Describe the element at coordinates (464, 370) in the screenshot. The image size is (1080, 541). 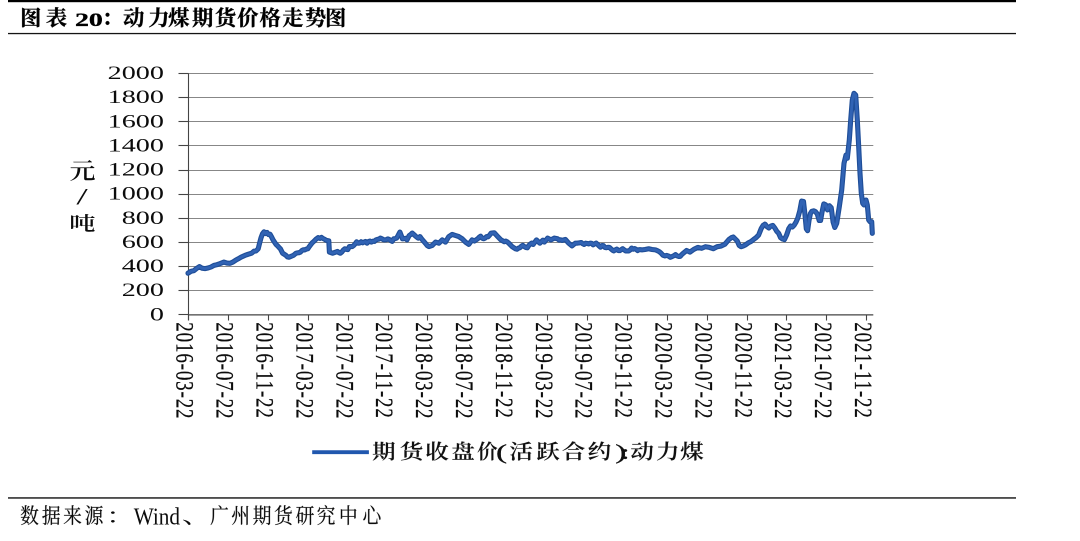
I see `svg-text: 2018-07-22` at that location.